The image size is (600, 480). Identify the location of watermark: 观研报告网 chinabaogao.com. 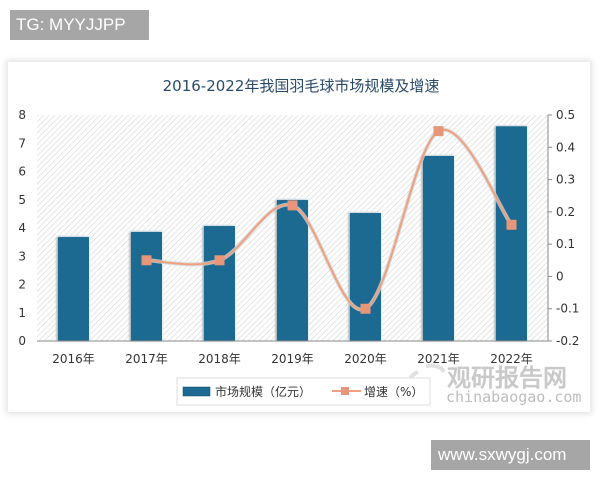
(494, 384).